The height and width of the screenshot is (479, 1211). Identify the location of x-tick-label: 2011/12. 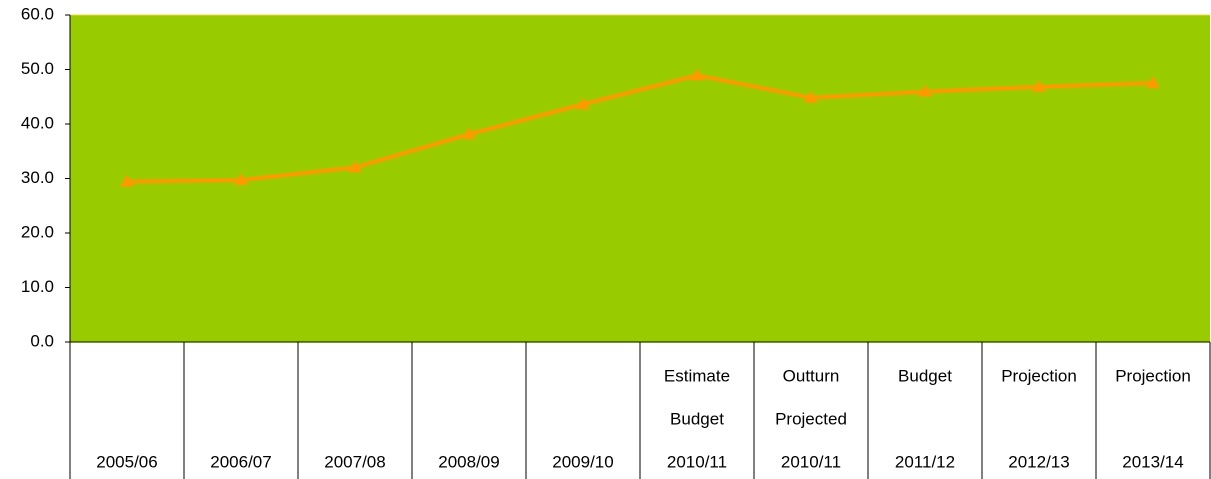
(925, 461).